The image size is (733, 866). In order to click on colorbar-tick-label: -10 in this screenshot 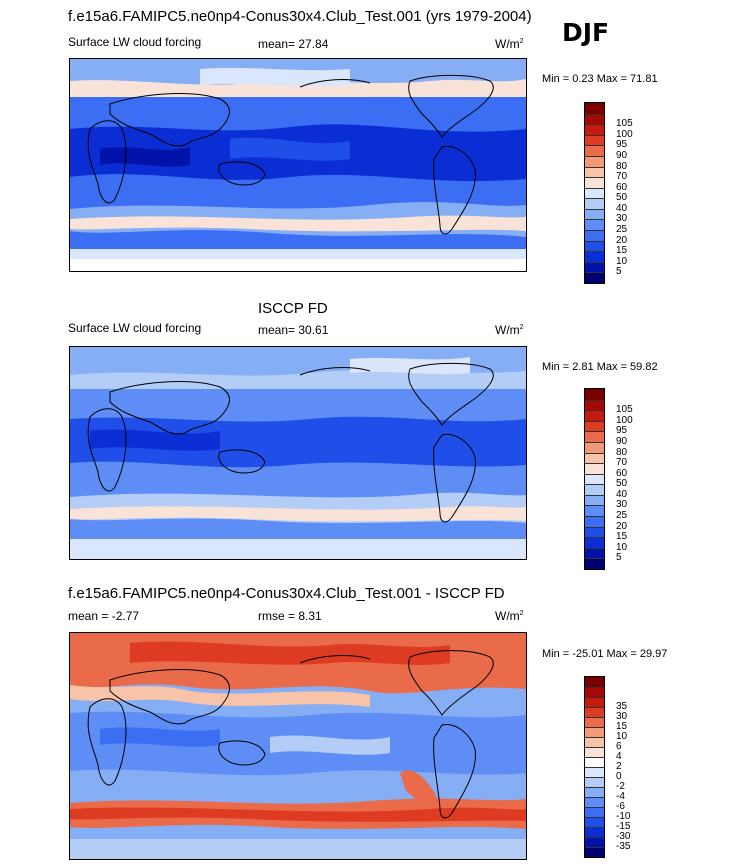, I will do `click(623, 816)`.